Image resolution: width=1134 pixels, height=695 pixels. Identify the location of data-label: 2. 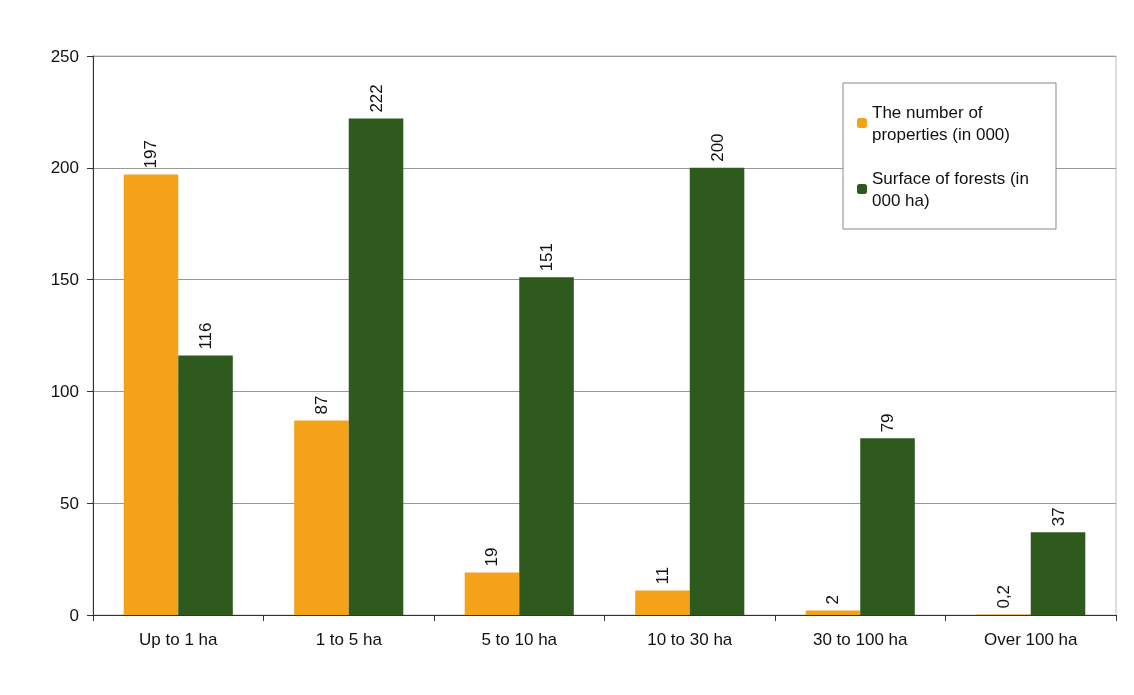
(833, 600).